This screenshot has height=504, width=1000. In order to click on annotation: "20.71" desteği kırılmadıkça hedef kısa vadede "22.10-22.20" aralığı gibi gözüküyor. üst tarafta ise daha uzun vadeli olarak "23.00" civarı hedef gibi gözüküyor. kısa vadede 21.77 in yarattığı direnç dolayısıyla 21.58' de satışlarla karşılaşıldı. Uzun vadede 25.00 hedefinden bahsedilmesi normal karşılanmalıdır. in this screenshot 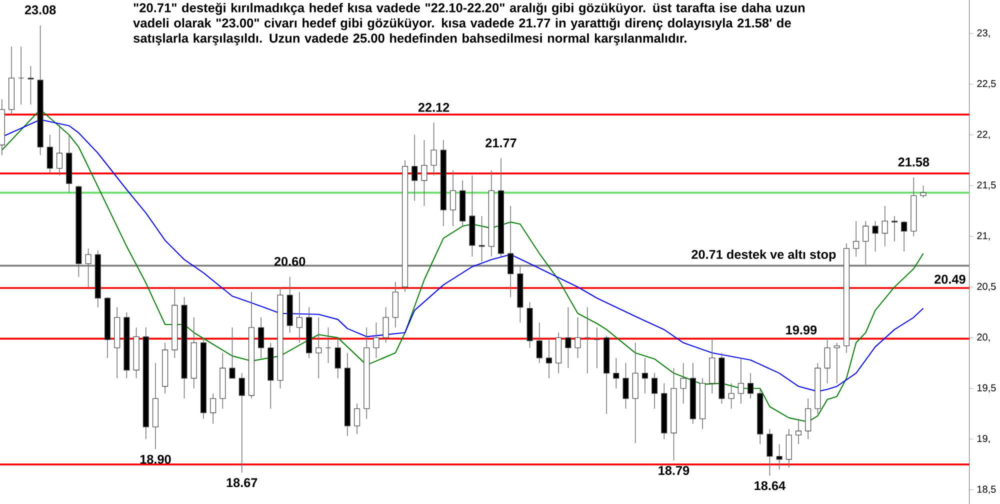, I will do `click(469, 24)`.